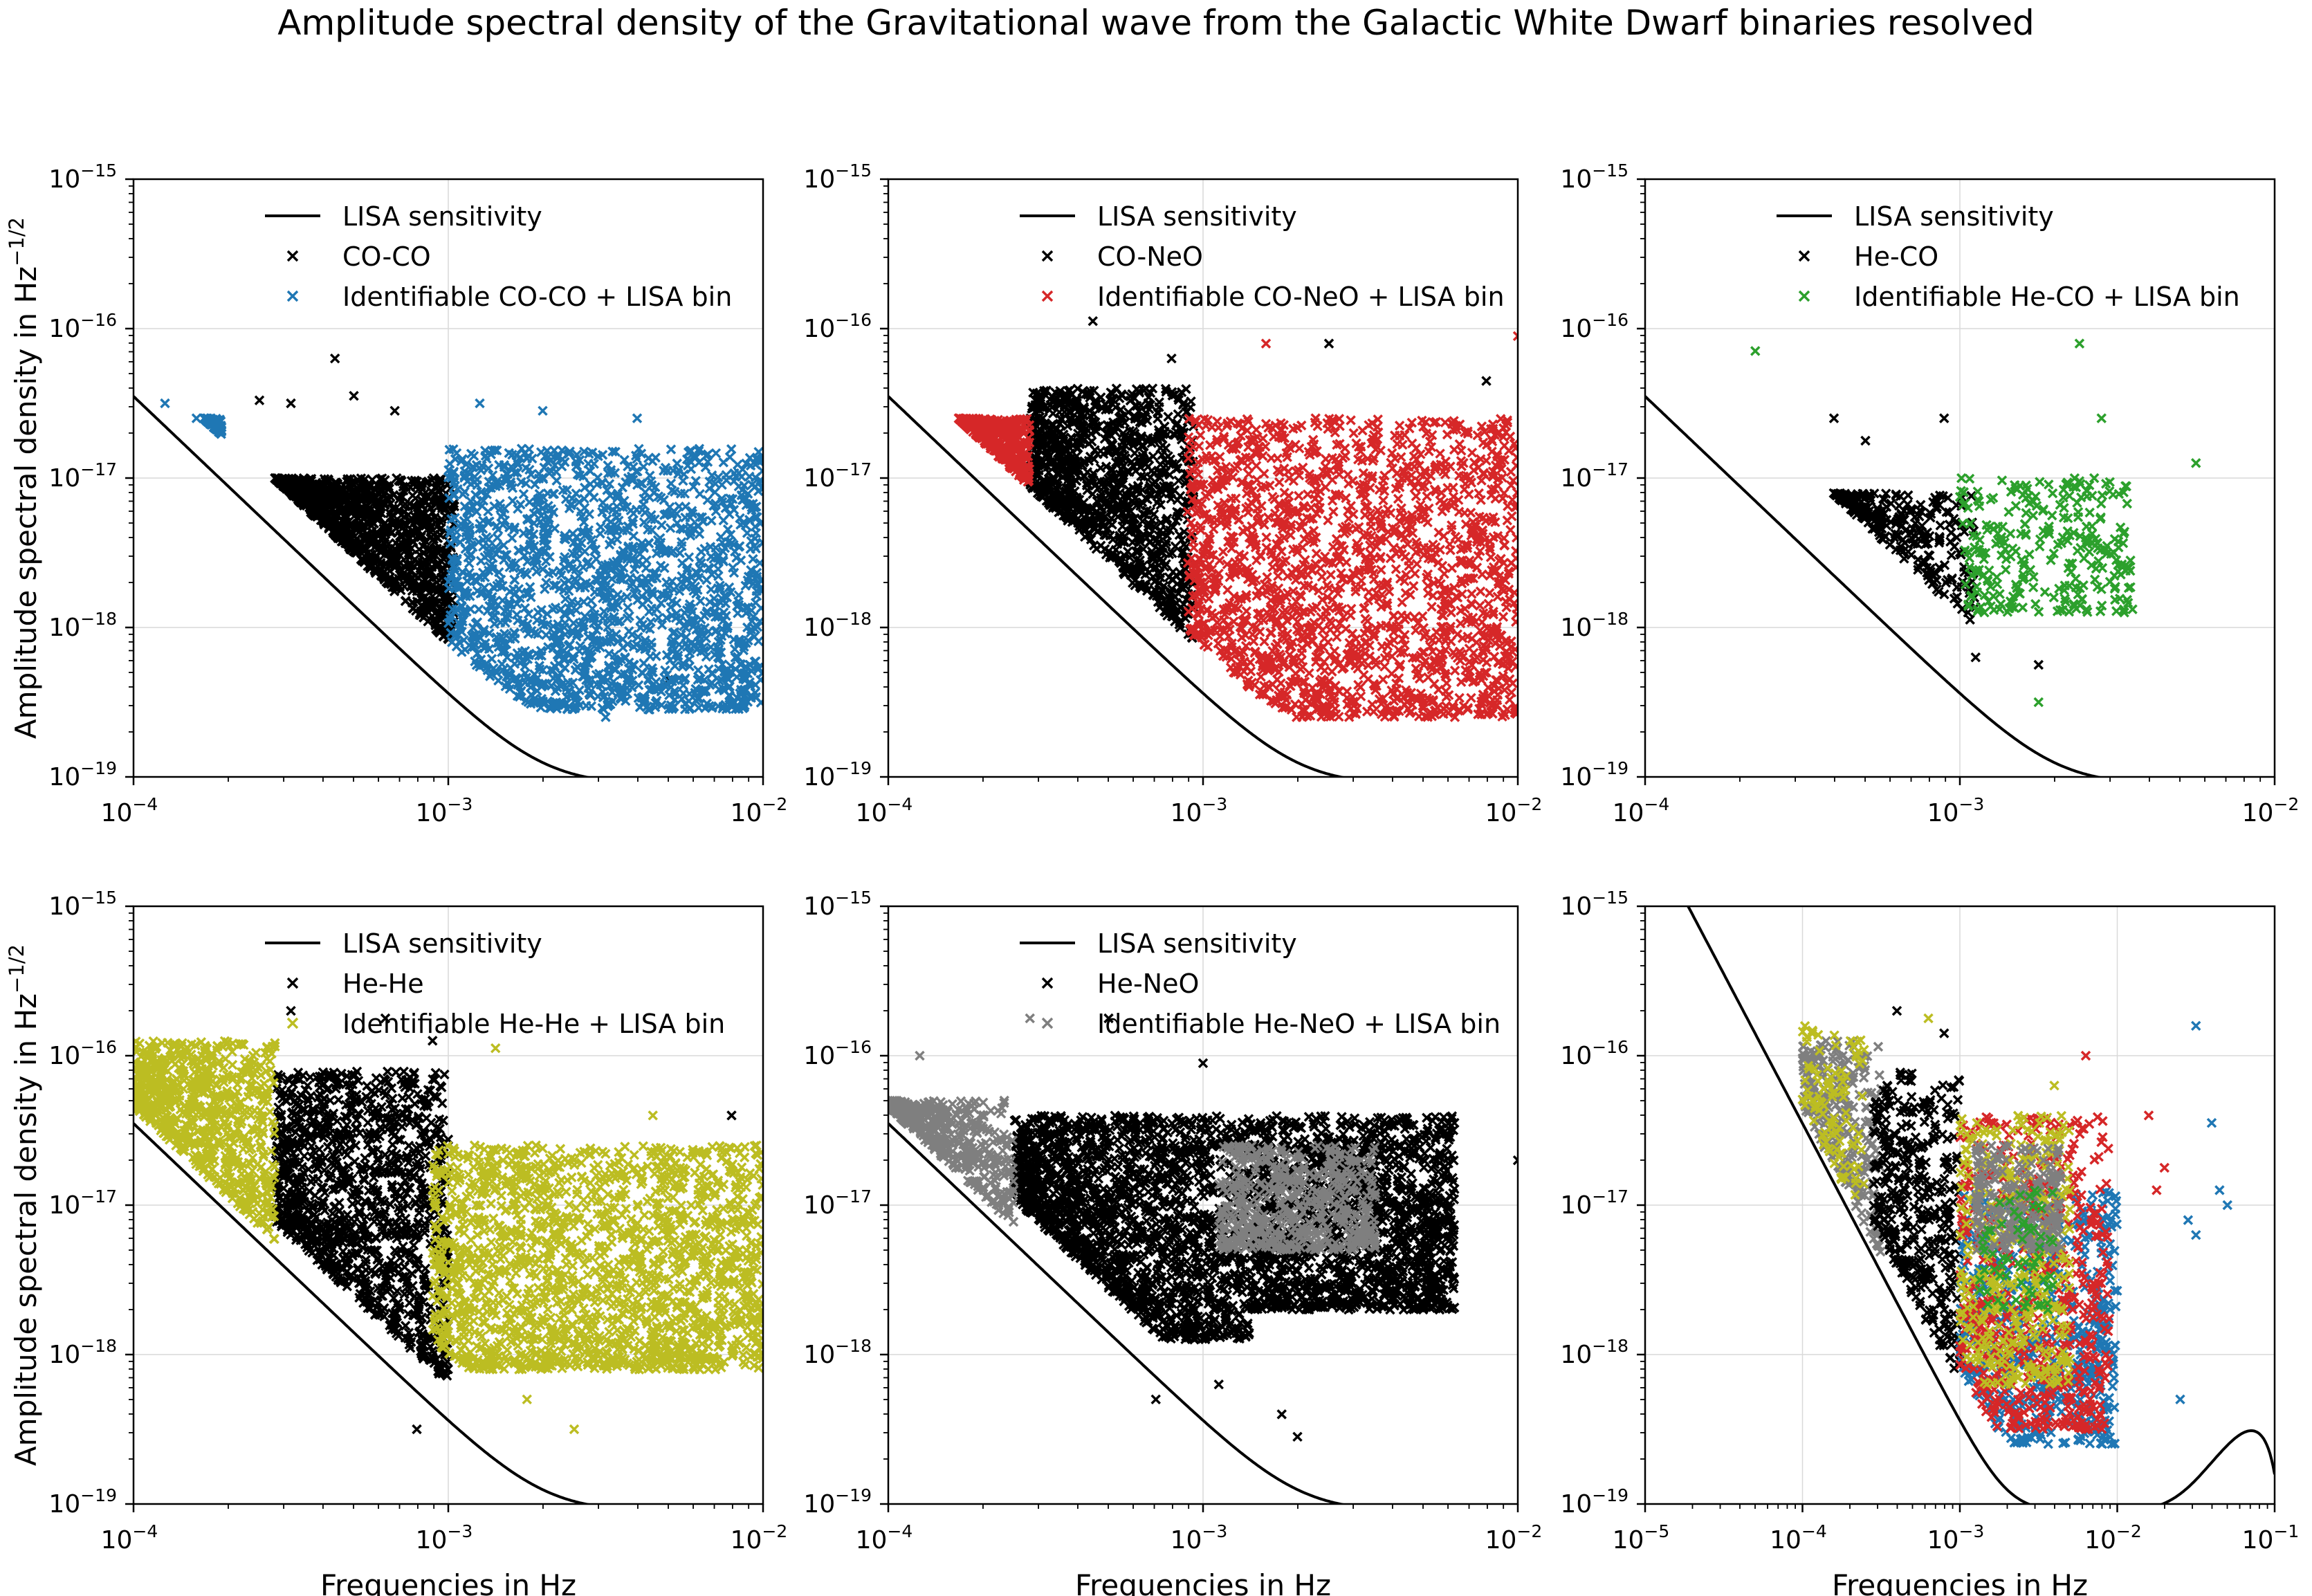  What do you see at coordinates (386, 256) in the screenshot?
I see `legend-label: CO-CO` at bounding box center [386, 256].